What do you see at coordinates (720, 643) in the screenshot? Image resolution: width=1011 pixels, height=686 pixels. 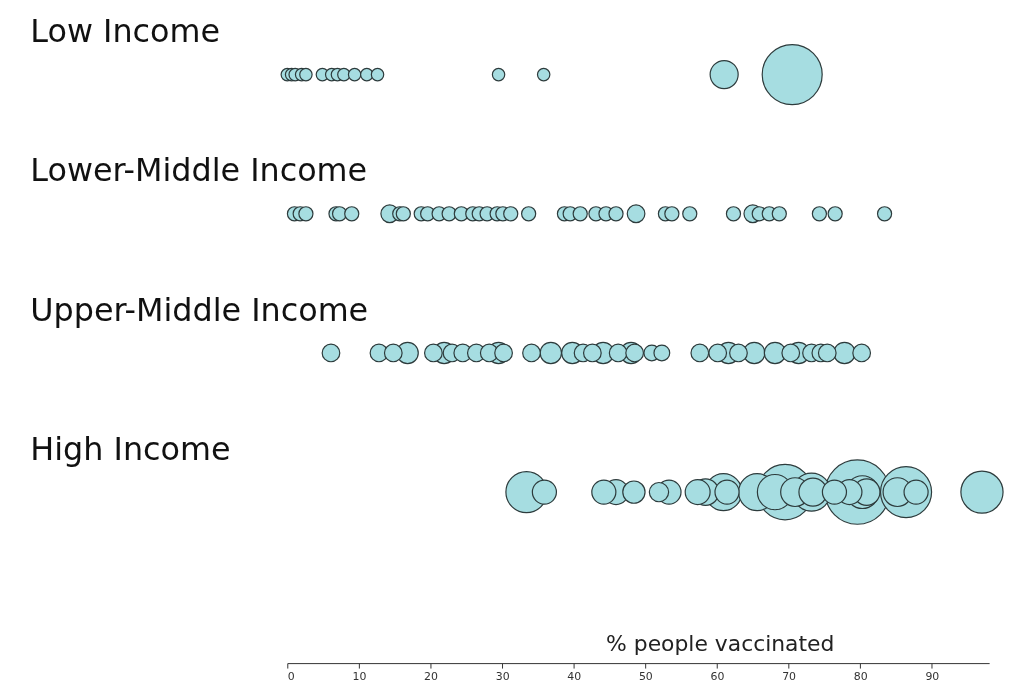 I see `x-axis-title: % people vaccinated` at bounding box center [720, 643].